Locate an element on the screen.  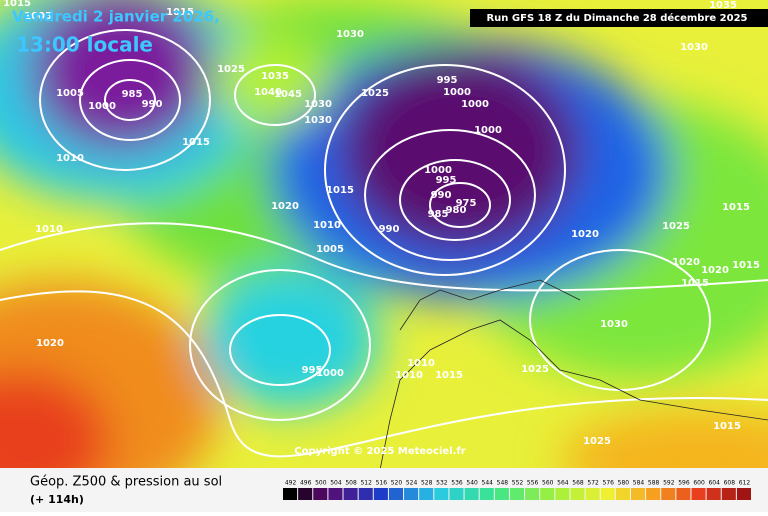
scale-label: 508 is located at coordinates (351, 483).